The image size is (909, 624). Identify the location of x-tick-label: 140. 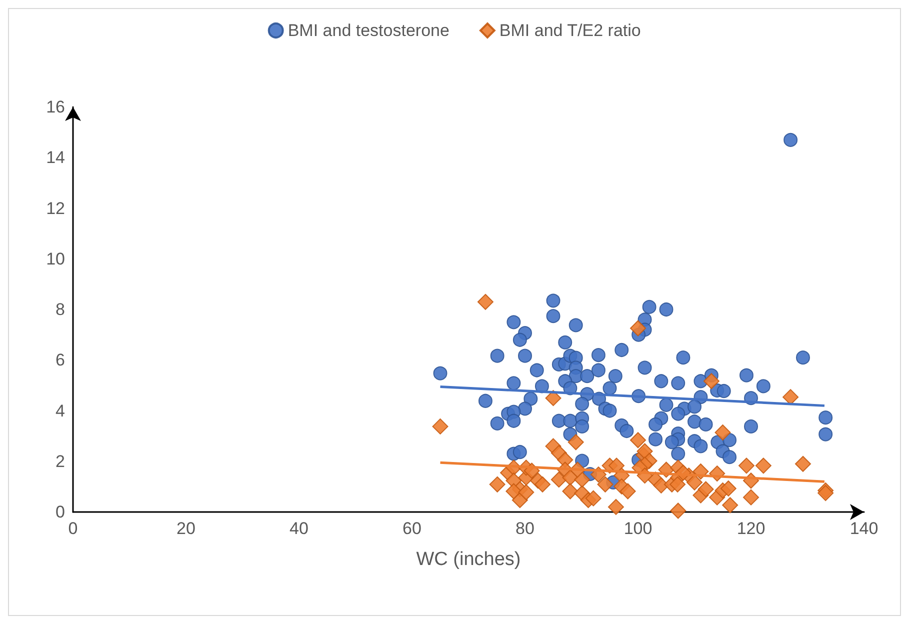
(864, 528).